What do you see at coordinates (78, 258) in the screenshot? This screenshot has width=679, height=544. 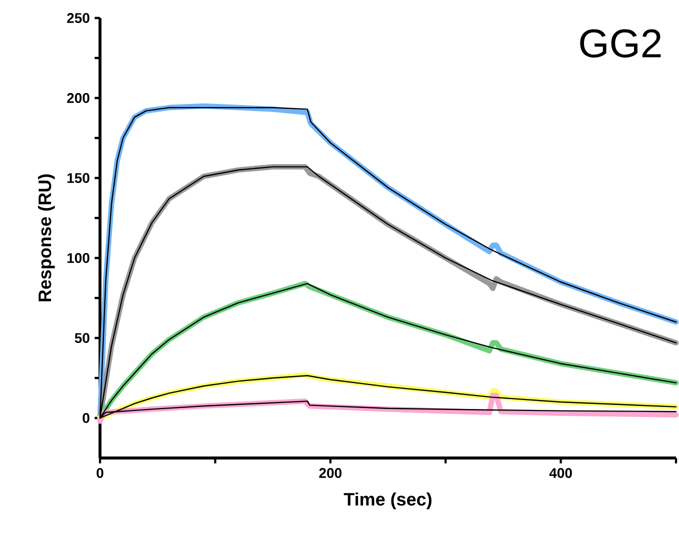 I see `y-tick-label: 100` at bounding box center [78, 258].